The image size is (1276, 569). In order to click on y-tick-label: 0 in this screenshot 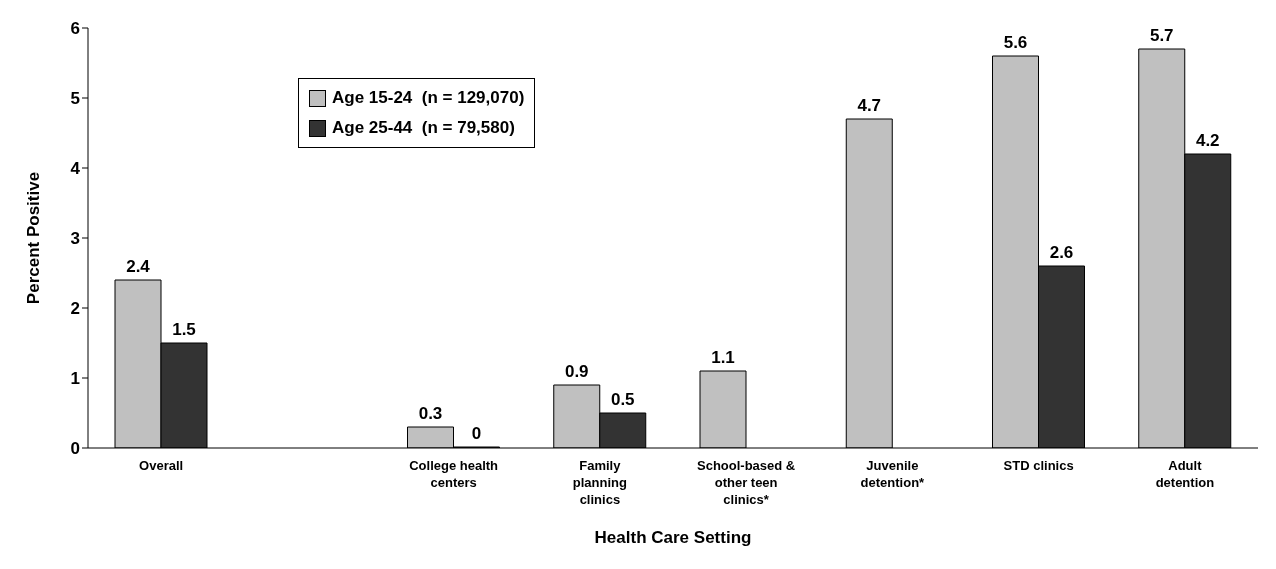, I will do `click(75, 449)`.